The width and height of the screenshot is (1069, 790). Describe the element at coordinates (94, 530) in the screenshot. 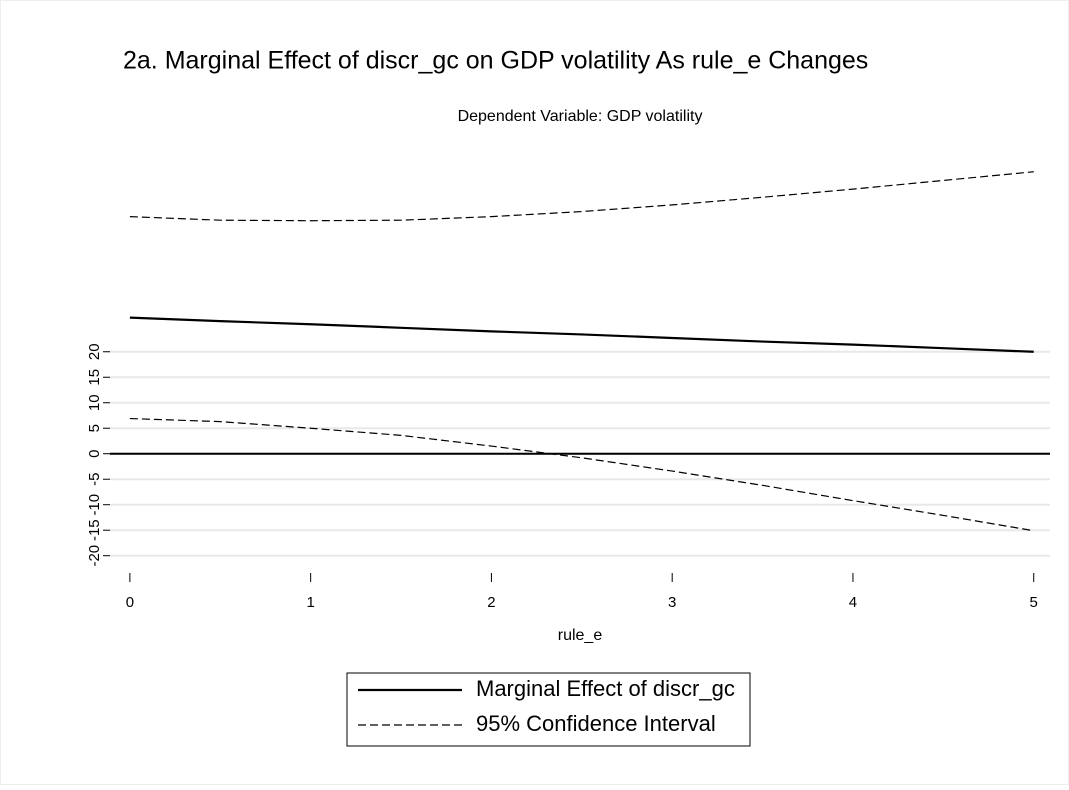

I see `y-tick-label: -15` at that location.